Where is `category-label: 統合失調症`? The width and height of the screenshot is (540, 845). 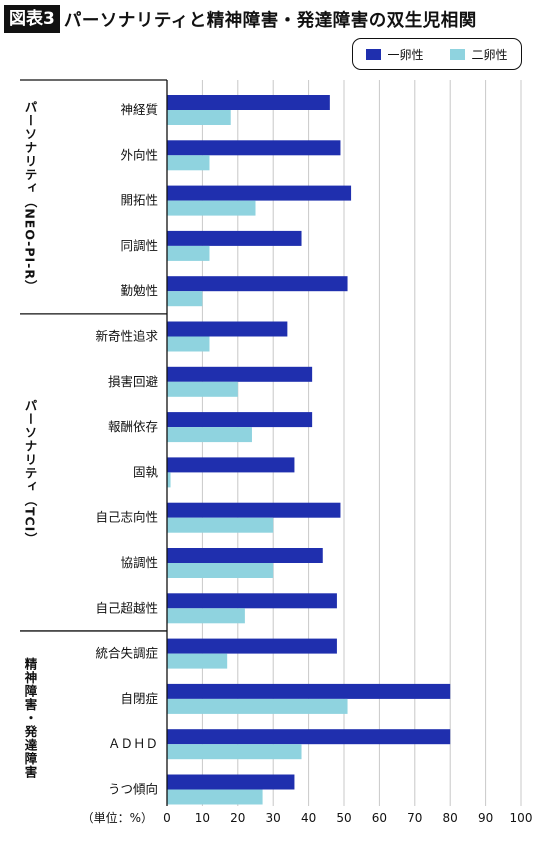 category-label: 統合失調症 is located at coordinates (126, 653).